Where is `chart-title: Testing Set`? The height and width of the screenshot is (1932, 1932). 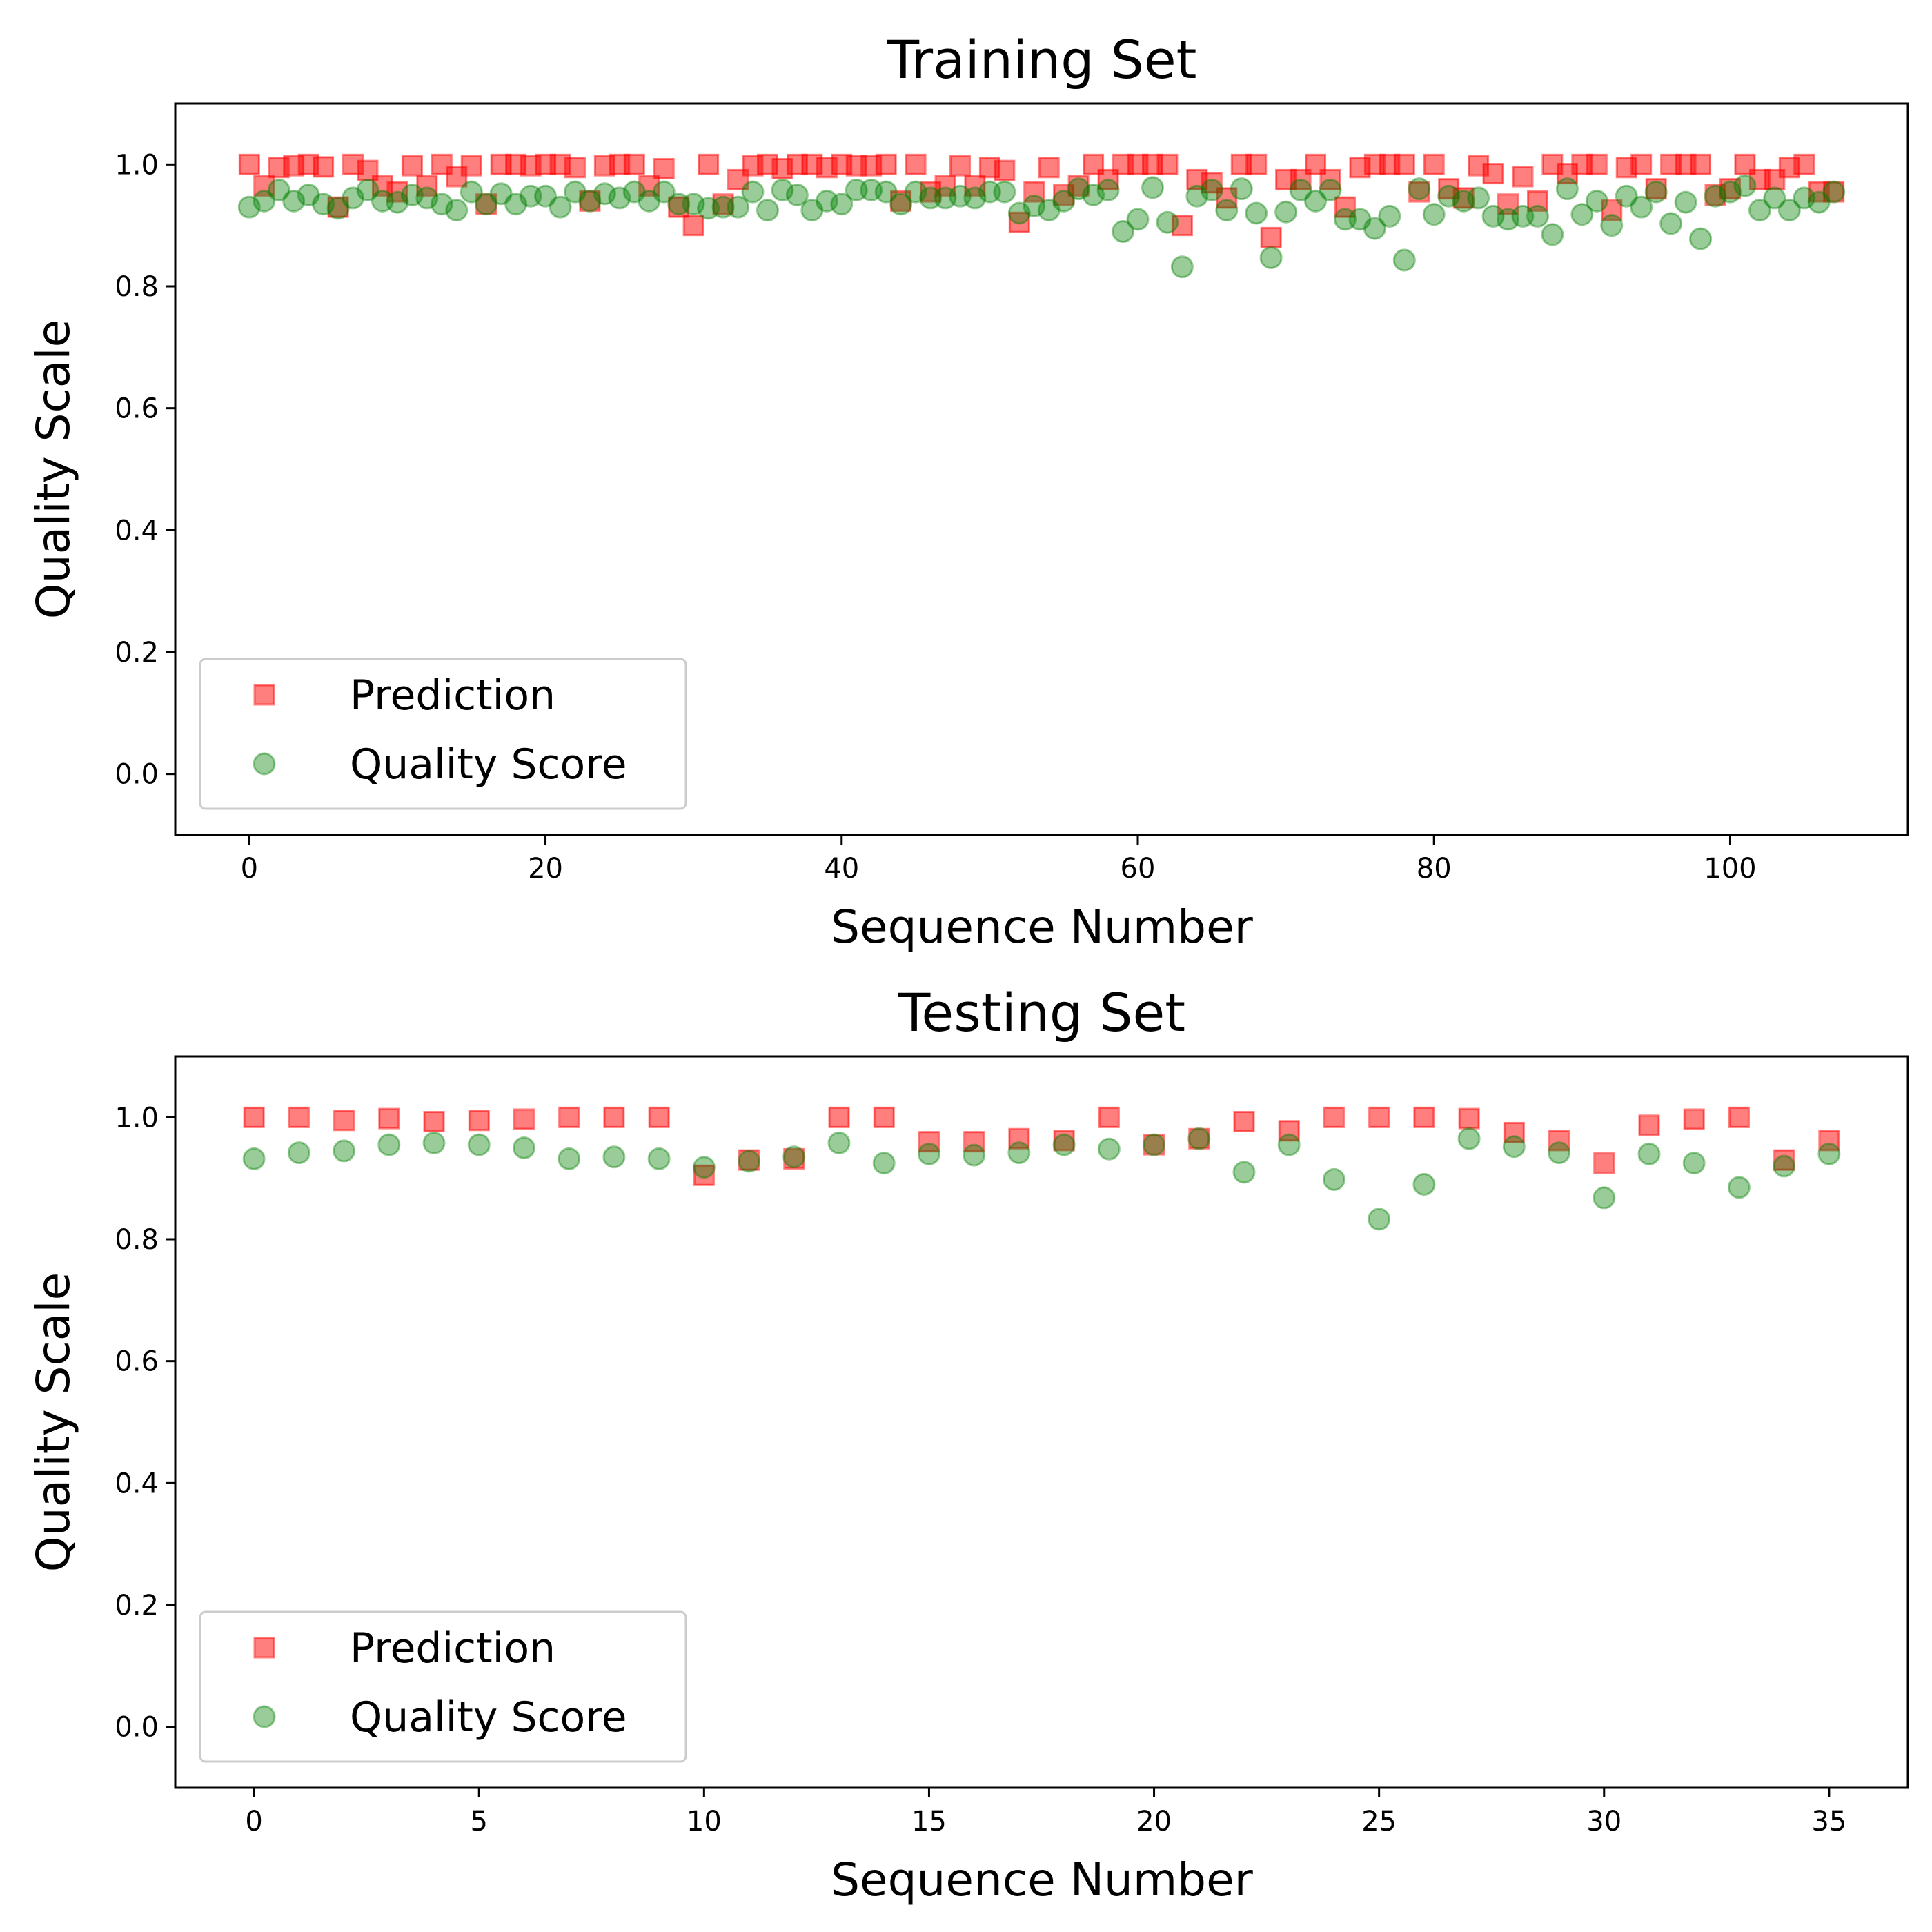
chart-title: Testing Set is located at coordinates (1041, 1012).